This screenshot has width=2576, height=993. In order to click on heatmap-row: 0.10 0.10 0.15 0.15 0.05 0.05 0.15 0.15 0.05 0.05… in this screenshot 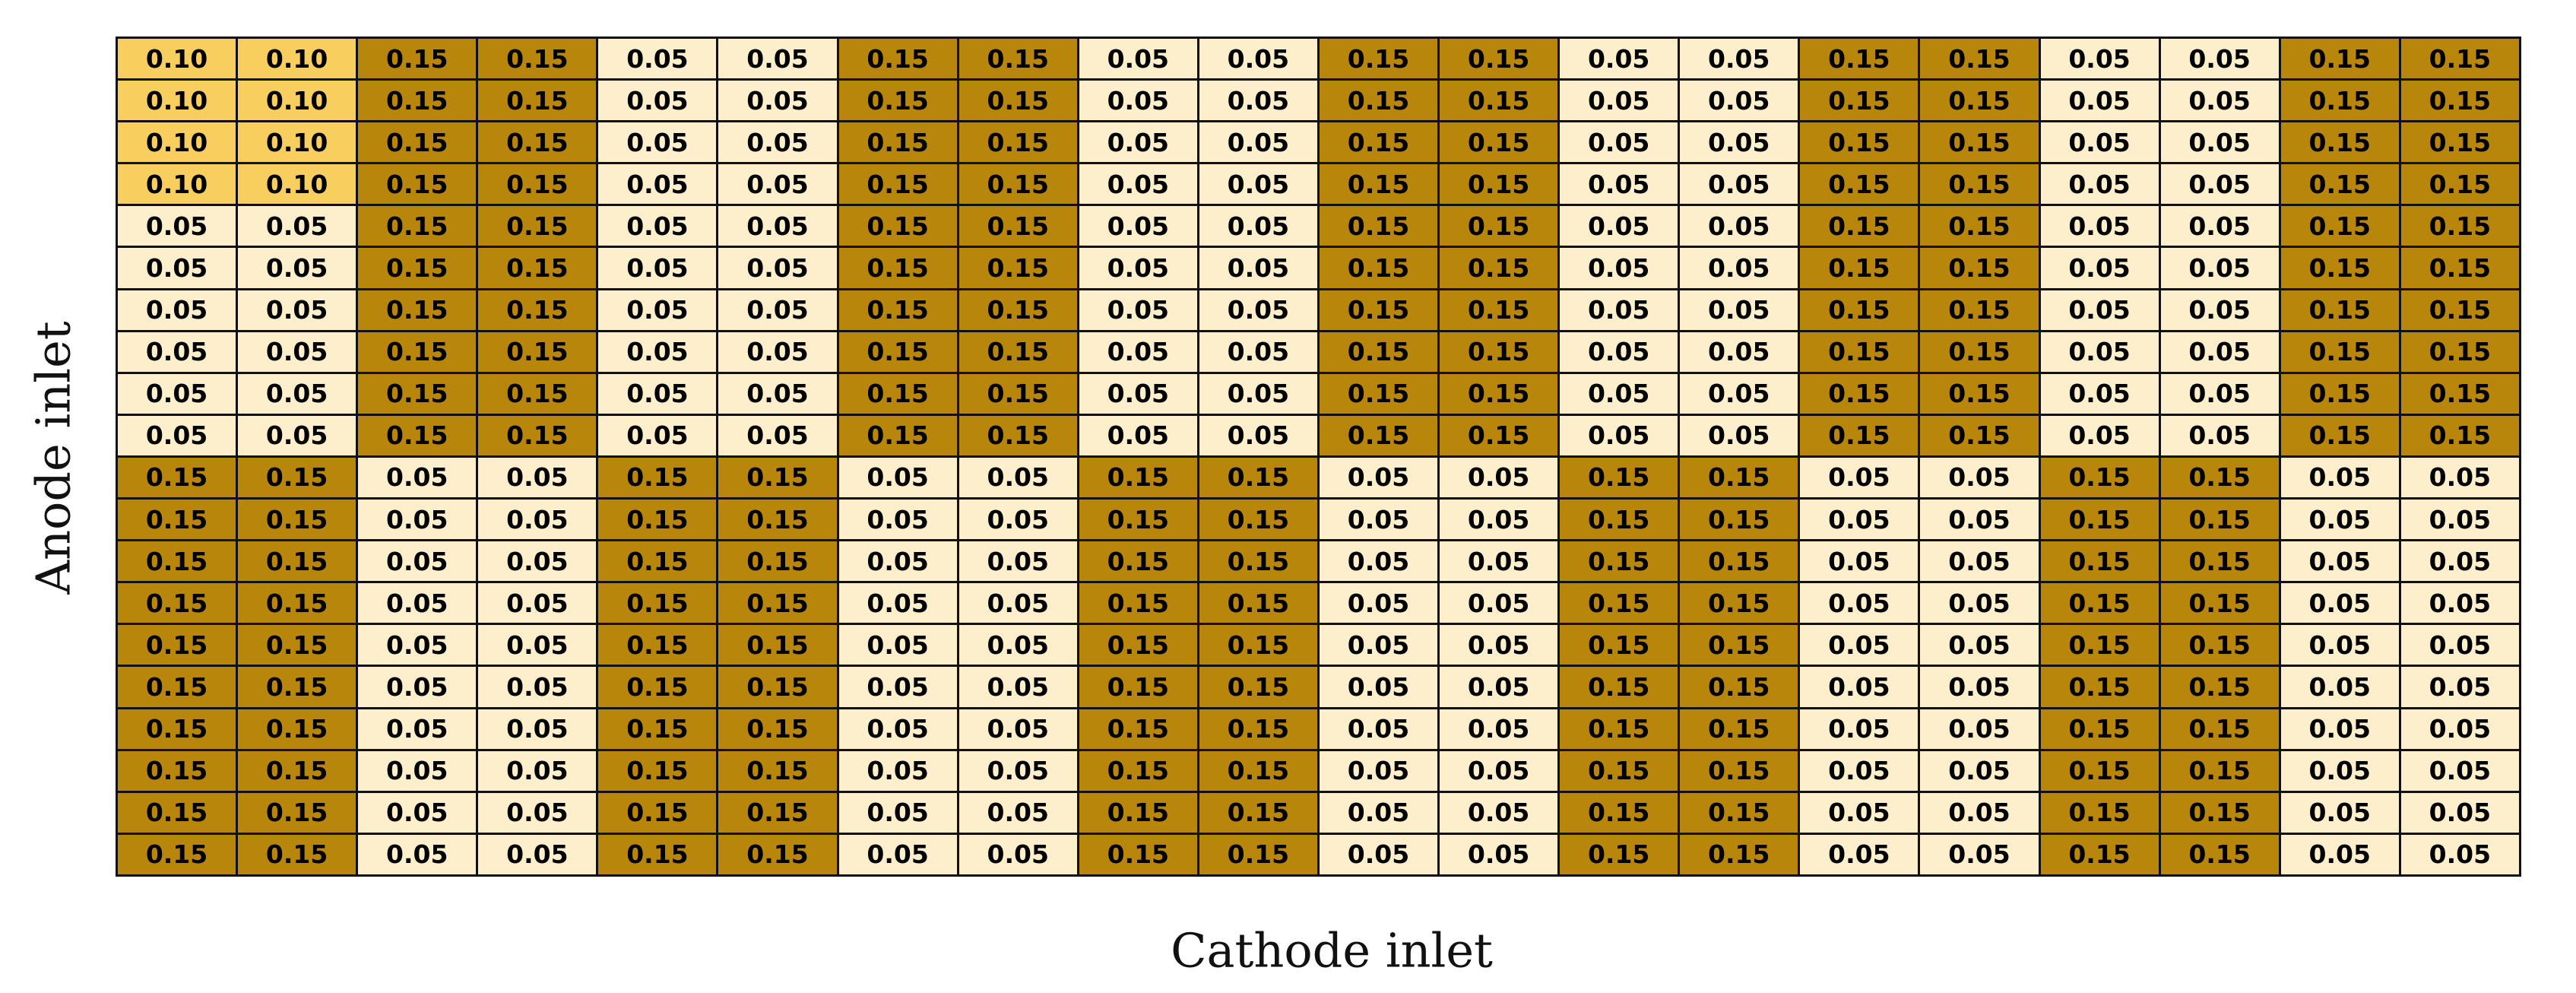, I will do `click(1318, 58)`.